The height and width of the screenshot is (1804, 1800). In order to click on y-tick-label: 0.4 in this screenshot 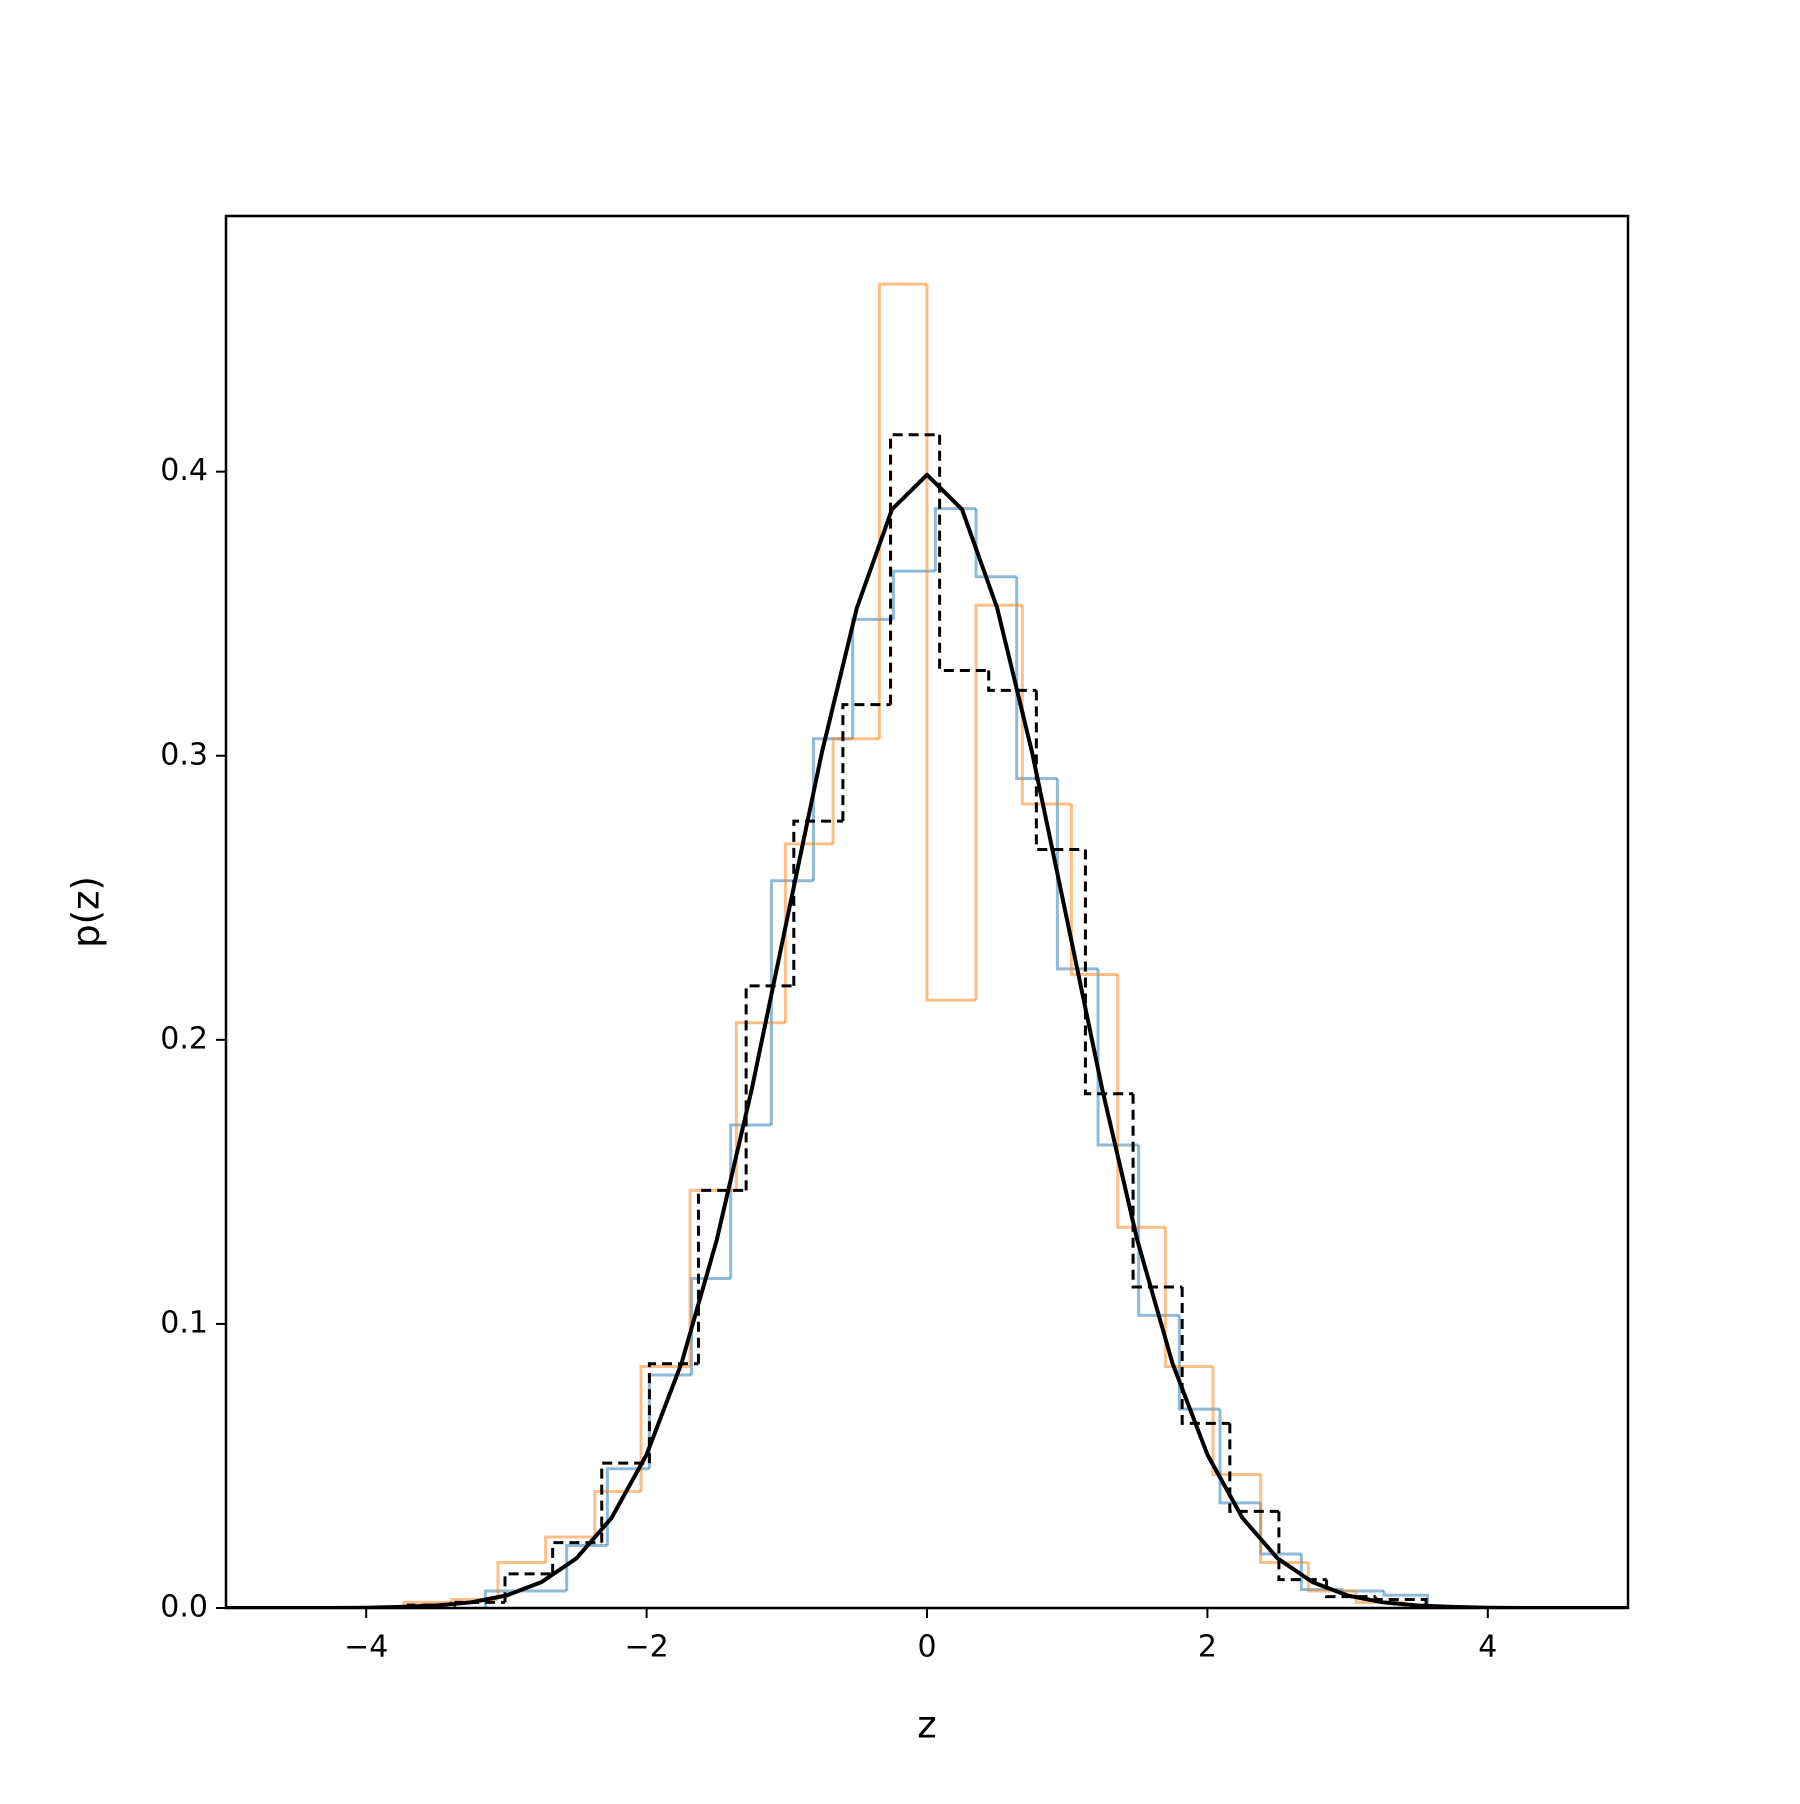, I will do `click(184, 470)`.